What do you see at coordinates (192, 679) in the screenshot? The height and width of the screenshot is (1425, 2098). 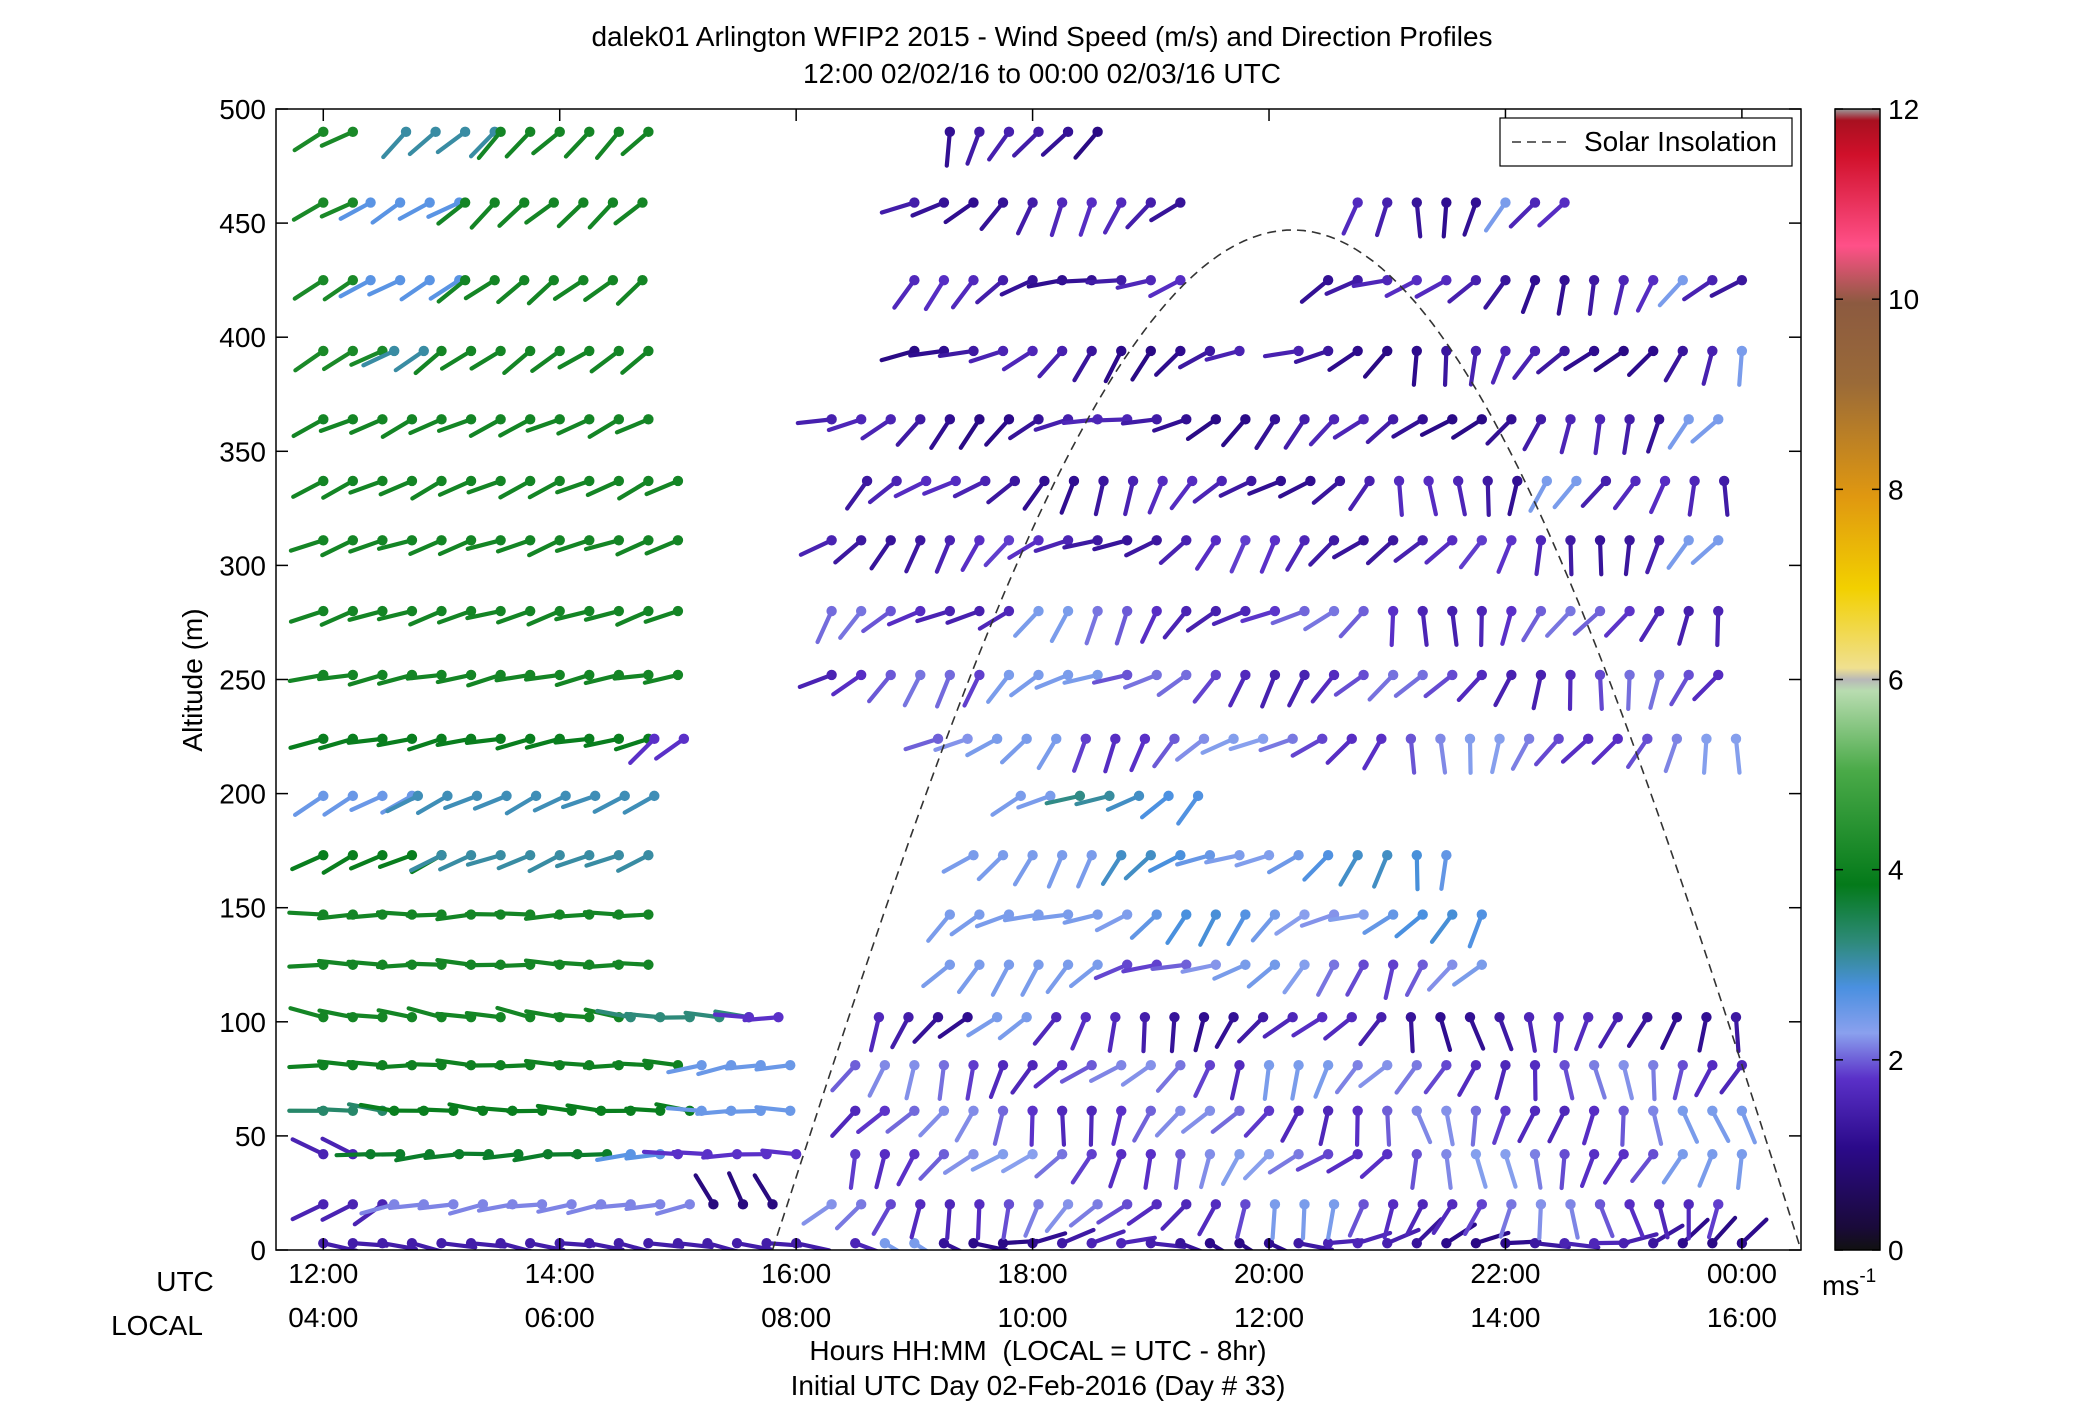 I see `y-axis-label: Altitude (m)` at bounding box center [192, 679].